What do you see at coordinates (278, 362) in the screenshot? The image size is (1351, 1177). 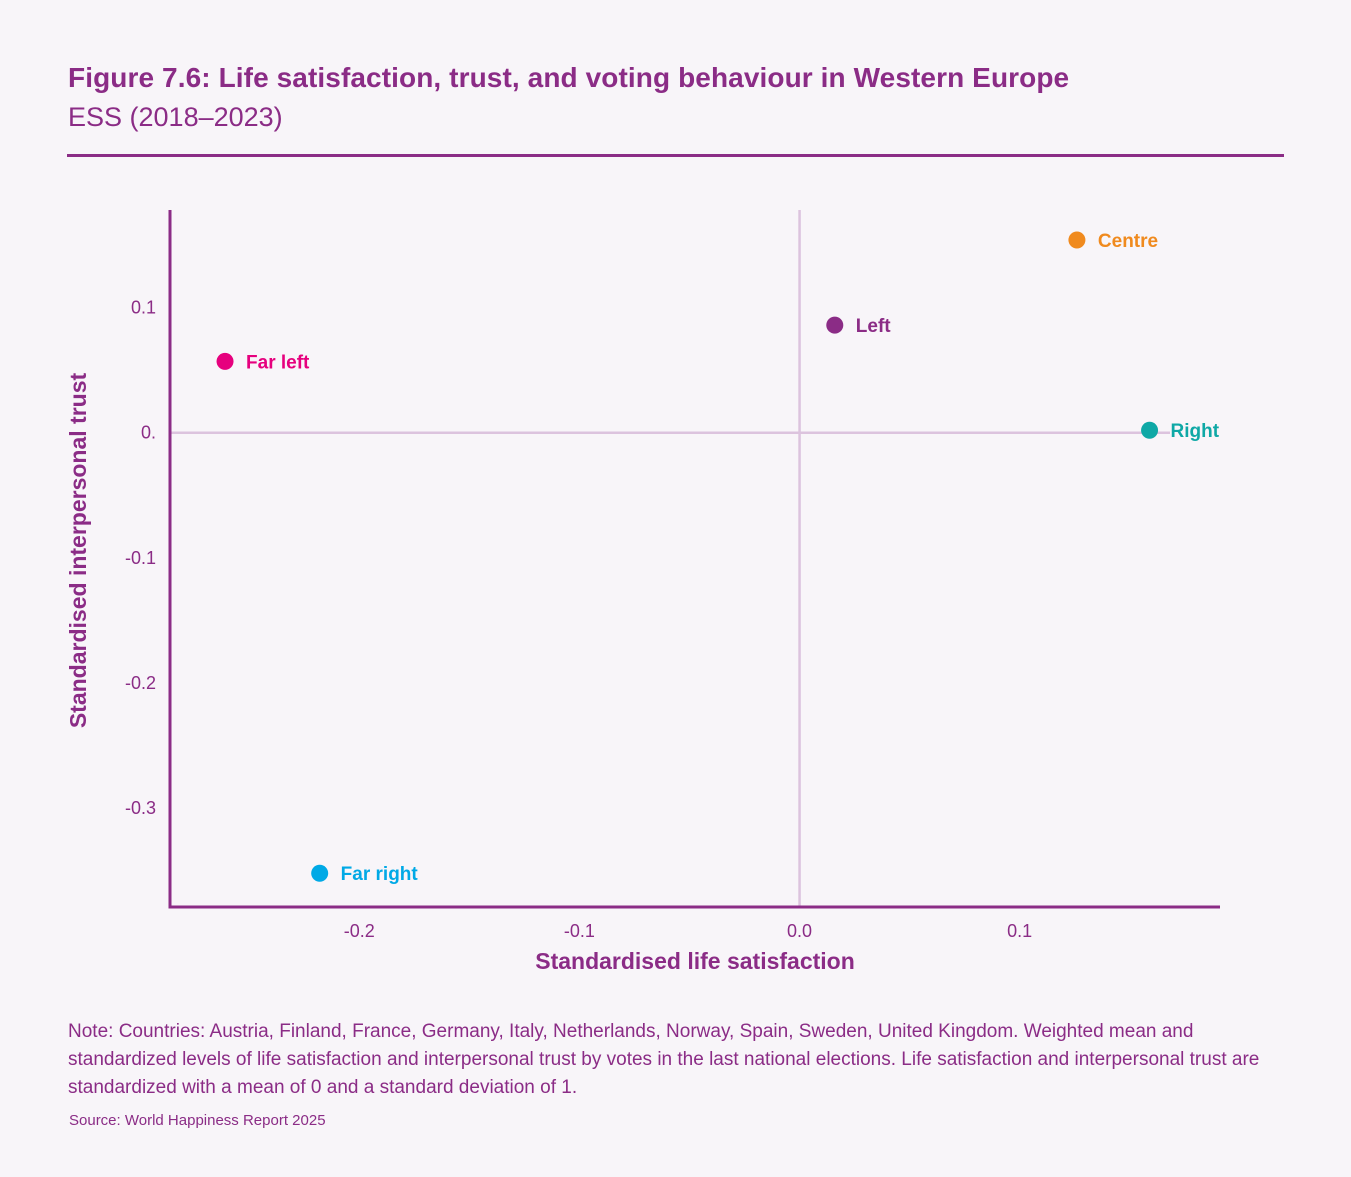 I see `point-label-far-left: Far left` at bounding box center [278, 362].